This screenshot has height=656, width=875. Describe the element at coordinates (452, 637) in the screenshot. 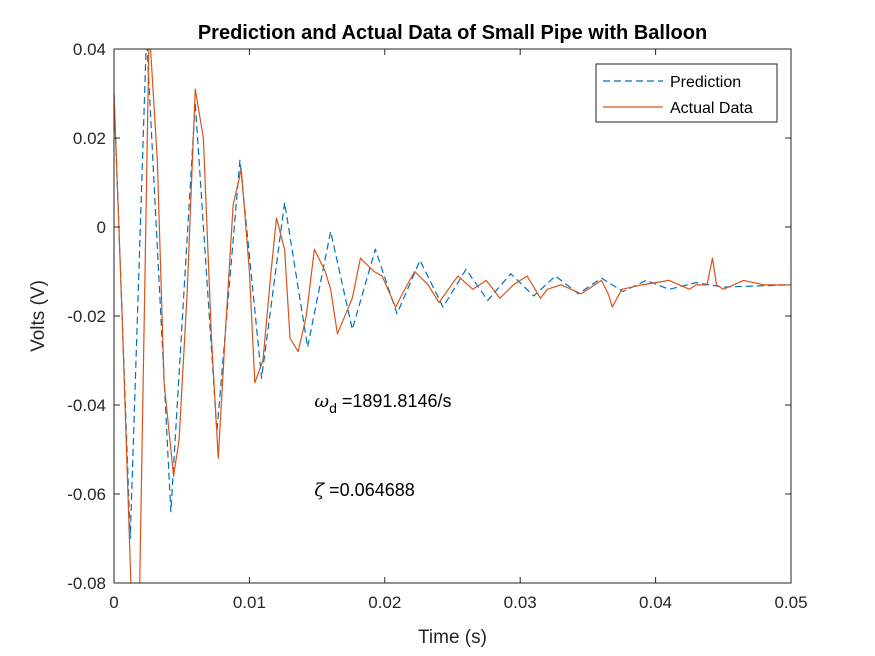

I see `x-axis-label: Time (s)` at that location.